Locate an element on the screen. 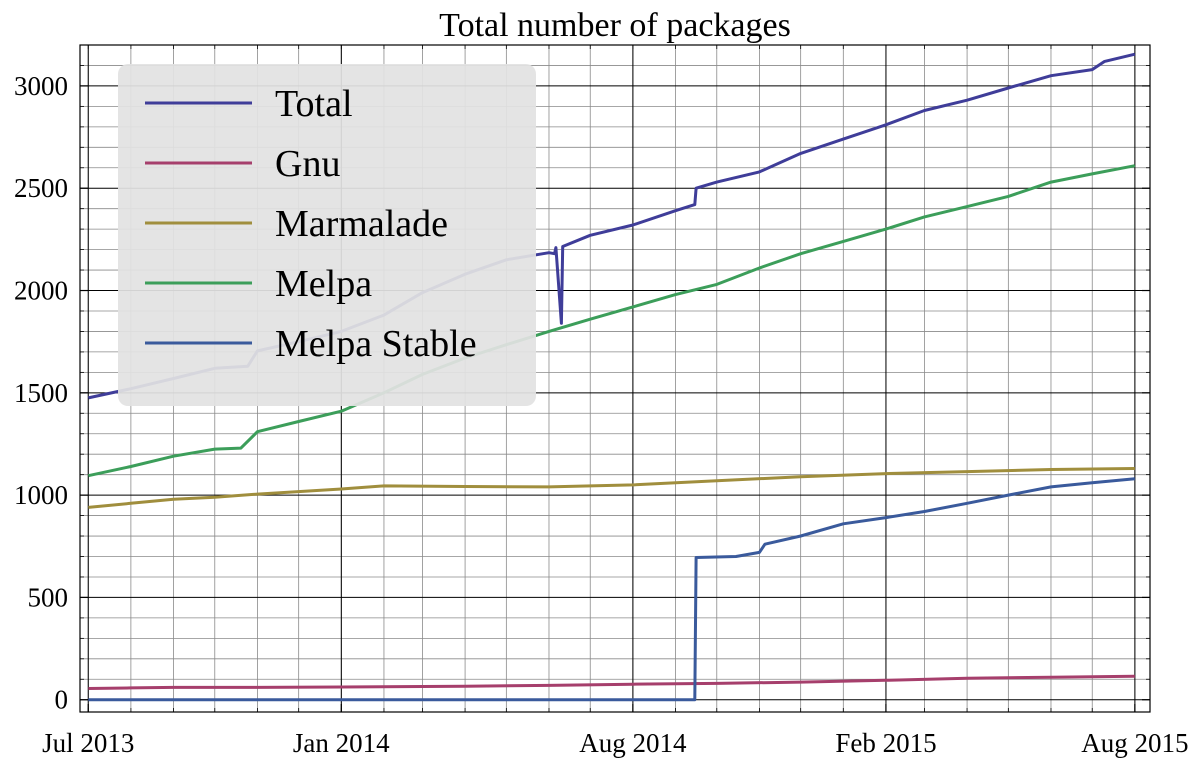  y-tick-label: 0 is located at coordinates (62, 700).